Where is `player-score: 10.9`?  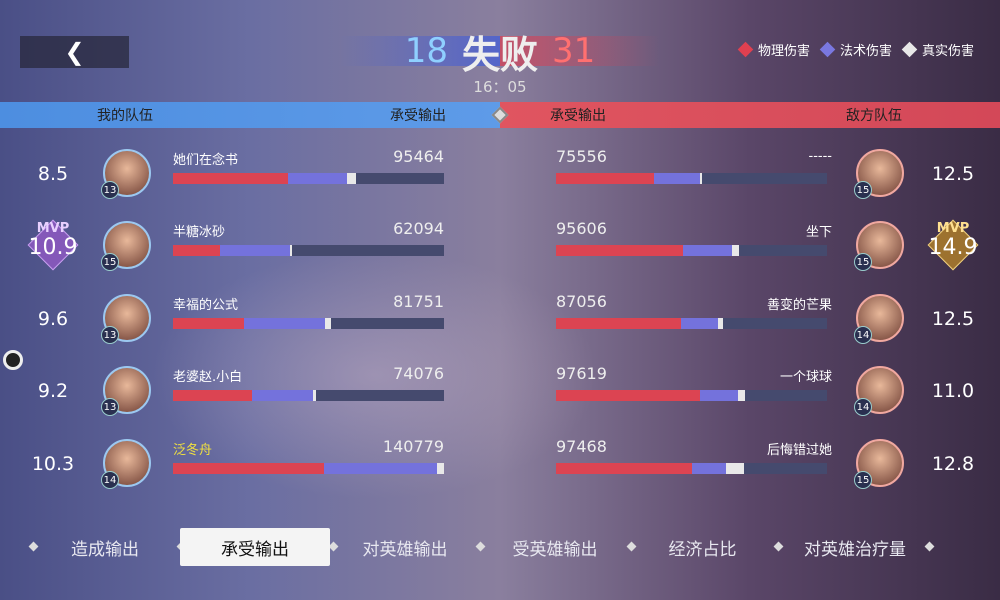
player-score: 10.9 is located at coordinates (53, 247).